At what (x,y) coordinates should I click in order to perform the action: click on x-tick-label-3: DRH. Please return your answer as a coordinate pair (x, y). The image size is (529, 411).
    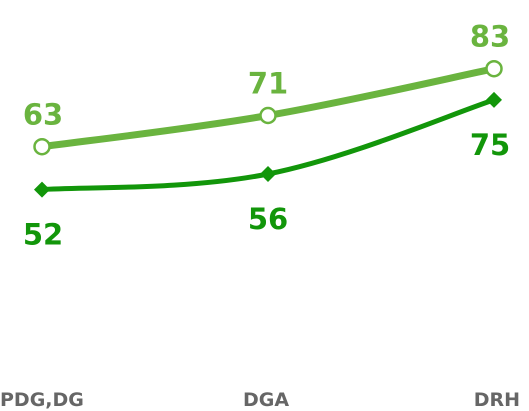
    Looking at the image, I should click on (497, 400).